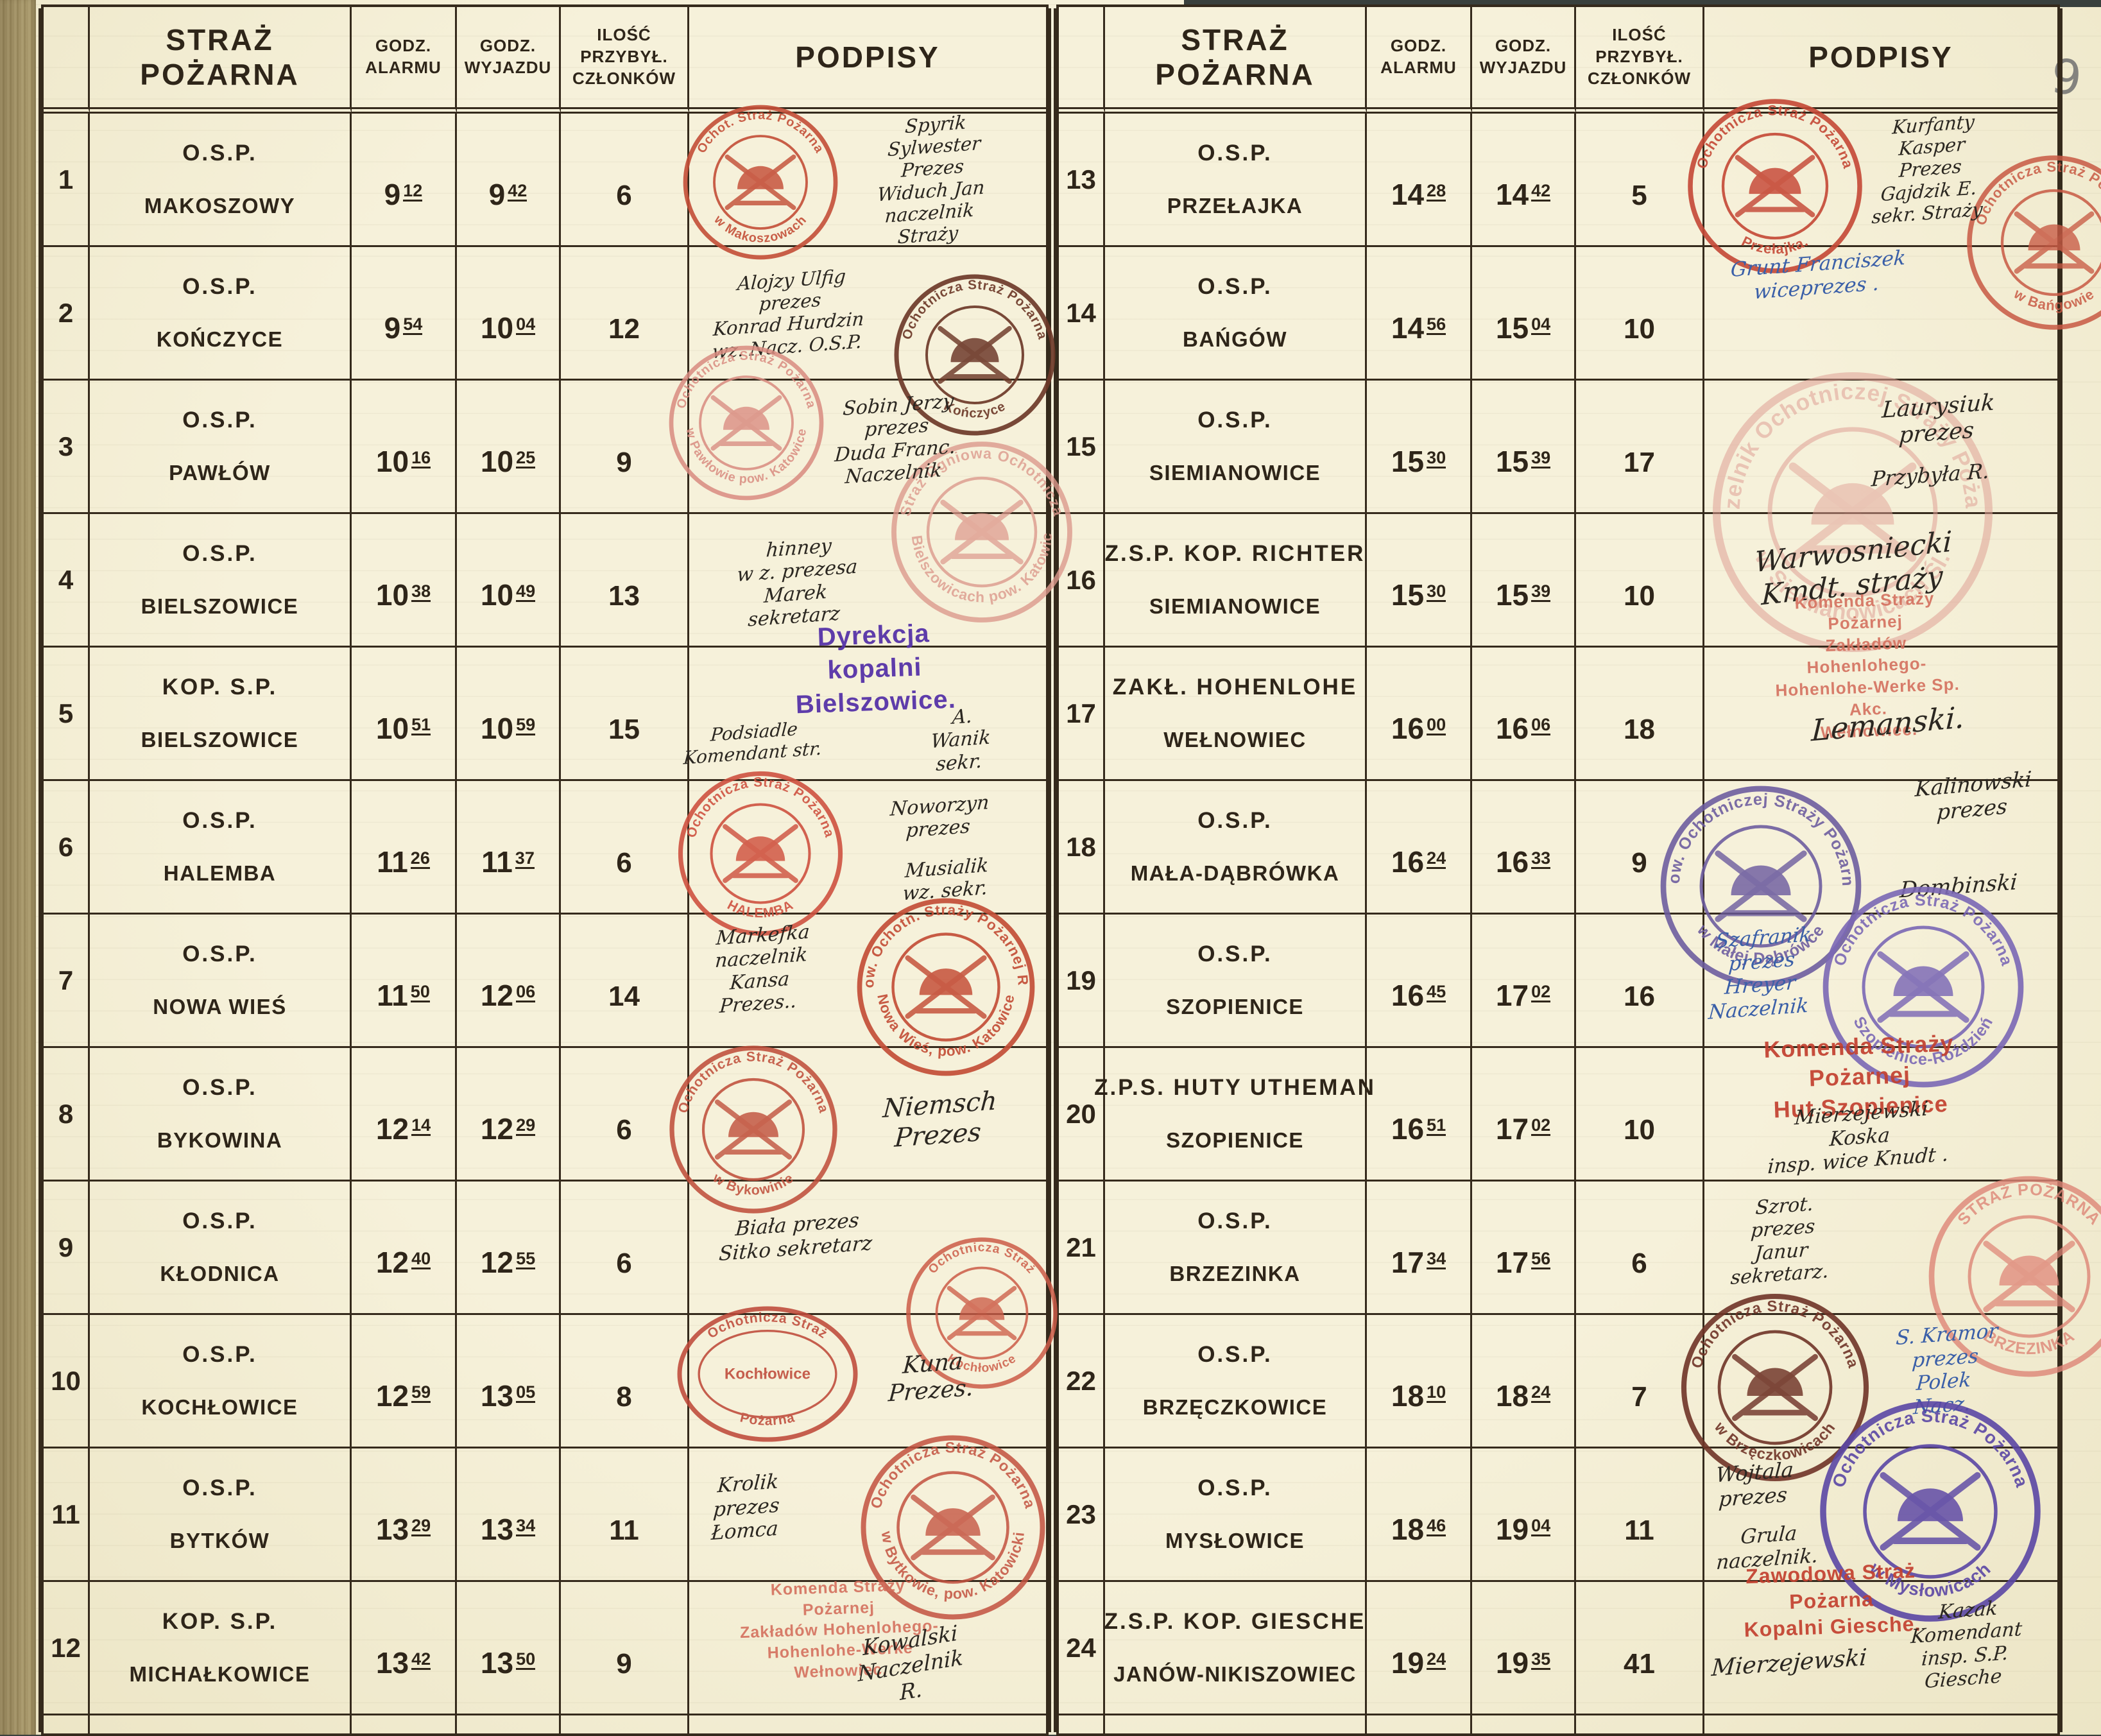 This screenshot has height=1736, width=2101. What do you see at coordinates (1437, 725) in the screenshot?
I see `alarm-minutes: 00` at bounding box center [1437, 725].